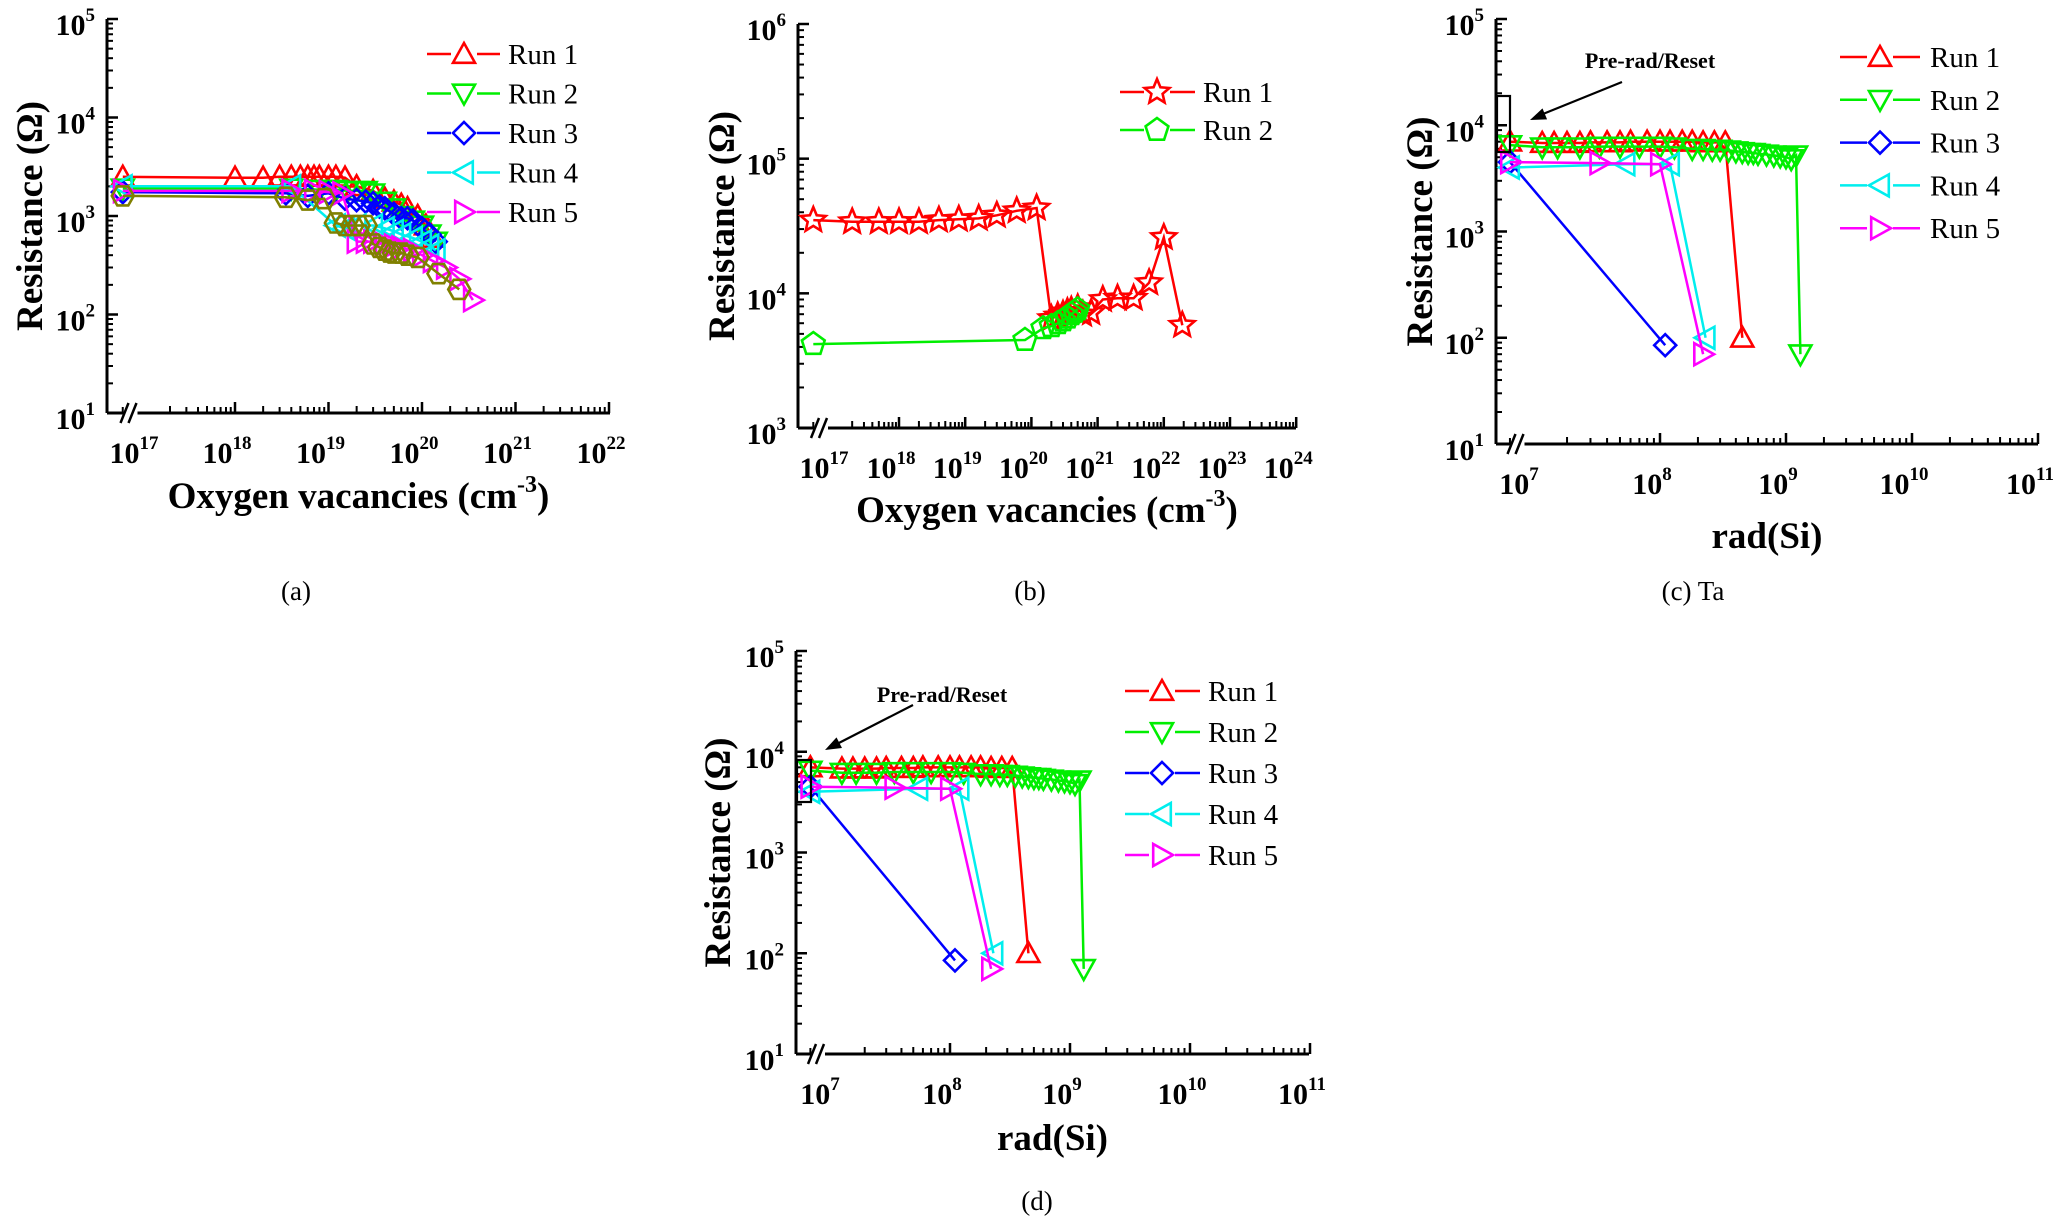 This screenshot has width=2065, height=1218. I want to click on x-tick-label: 1010, so click(1182, 1092).